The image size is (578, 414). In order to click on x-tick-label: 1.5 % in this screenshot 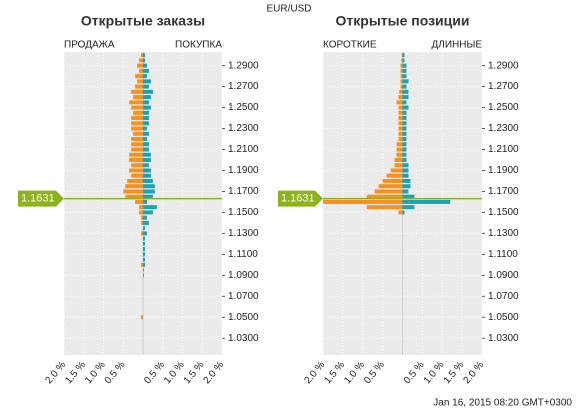, I will do `click(75, 372)`.